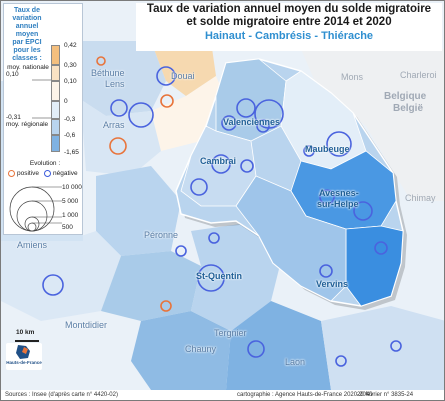 The width and height of the screenshot is (445, 401). Describe the element at coordinates (420, 198) in the screenshot. I see `label-chimay: Chimay` at that location.